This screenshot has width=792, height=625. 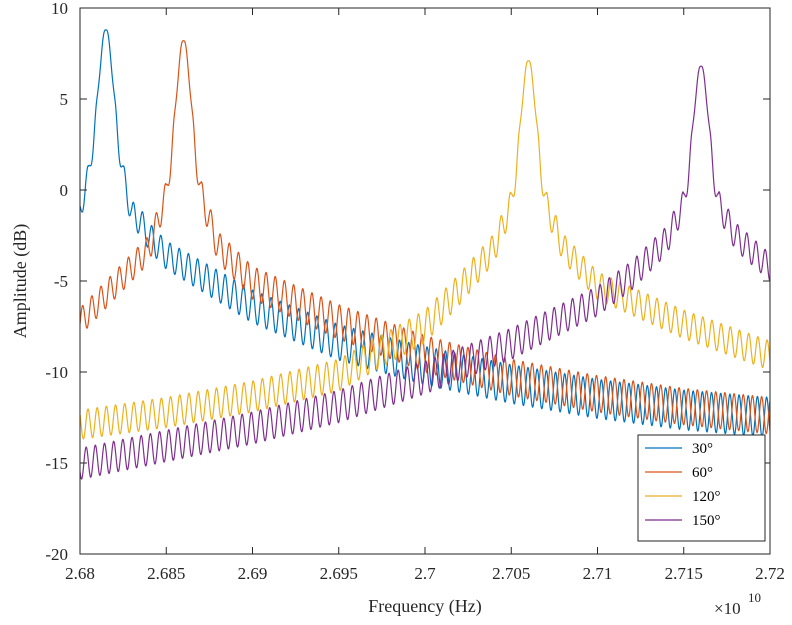 I want to click on y-tick-label: 10, so click(x=59, y=9).